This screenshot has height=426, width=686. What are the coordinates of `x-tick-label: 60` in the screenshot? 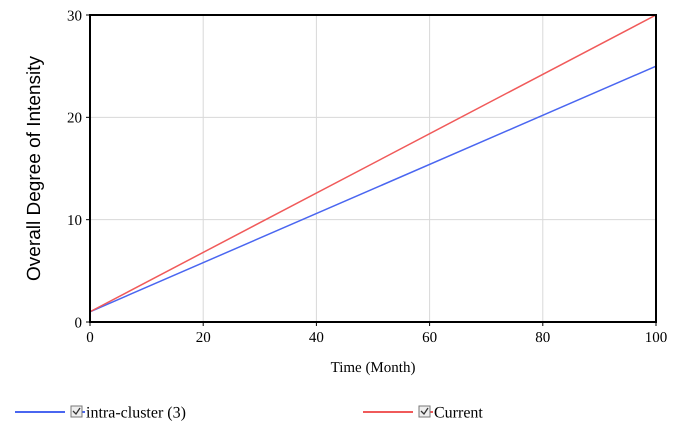 It's located at (430, 338).